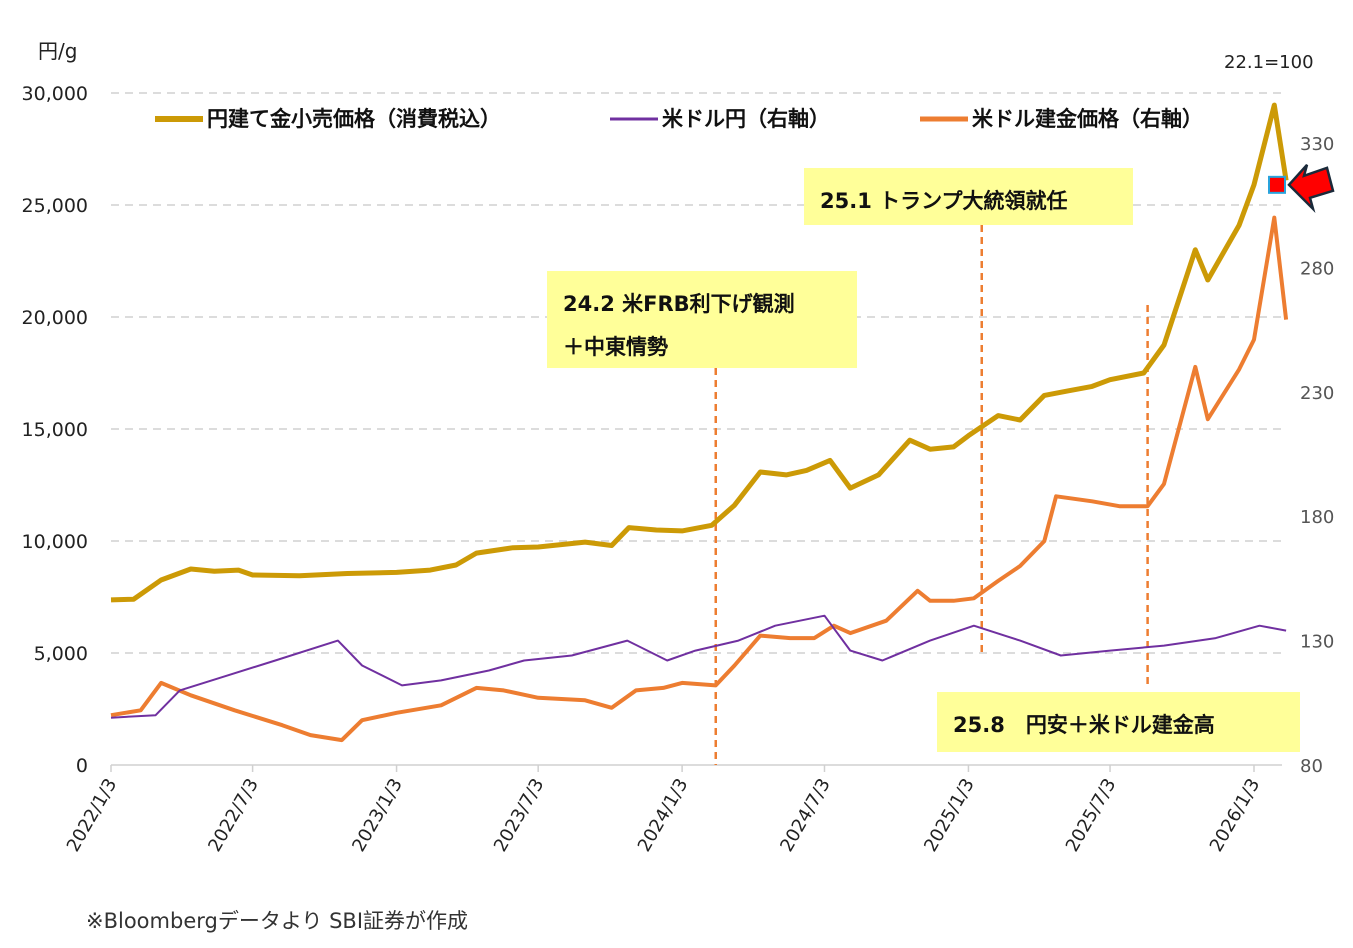 The width and height of the screenshot is (1353, 948). Describe the element at coordinates (679, 304) in the screenshot. I see `annotation-text: 24.2 米FRB利下げ観測` at that location.